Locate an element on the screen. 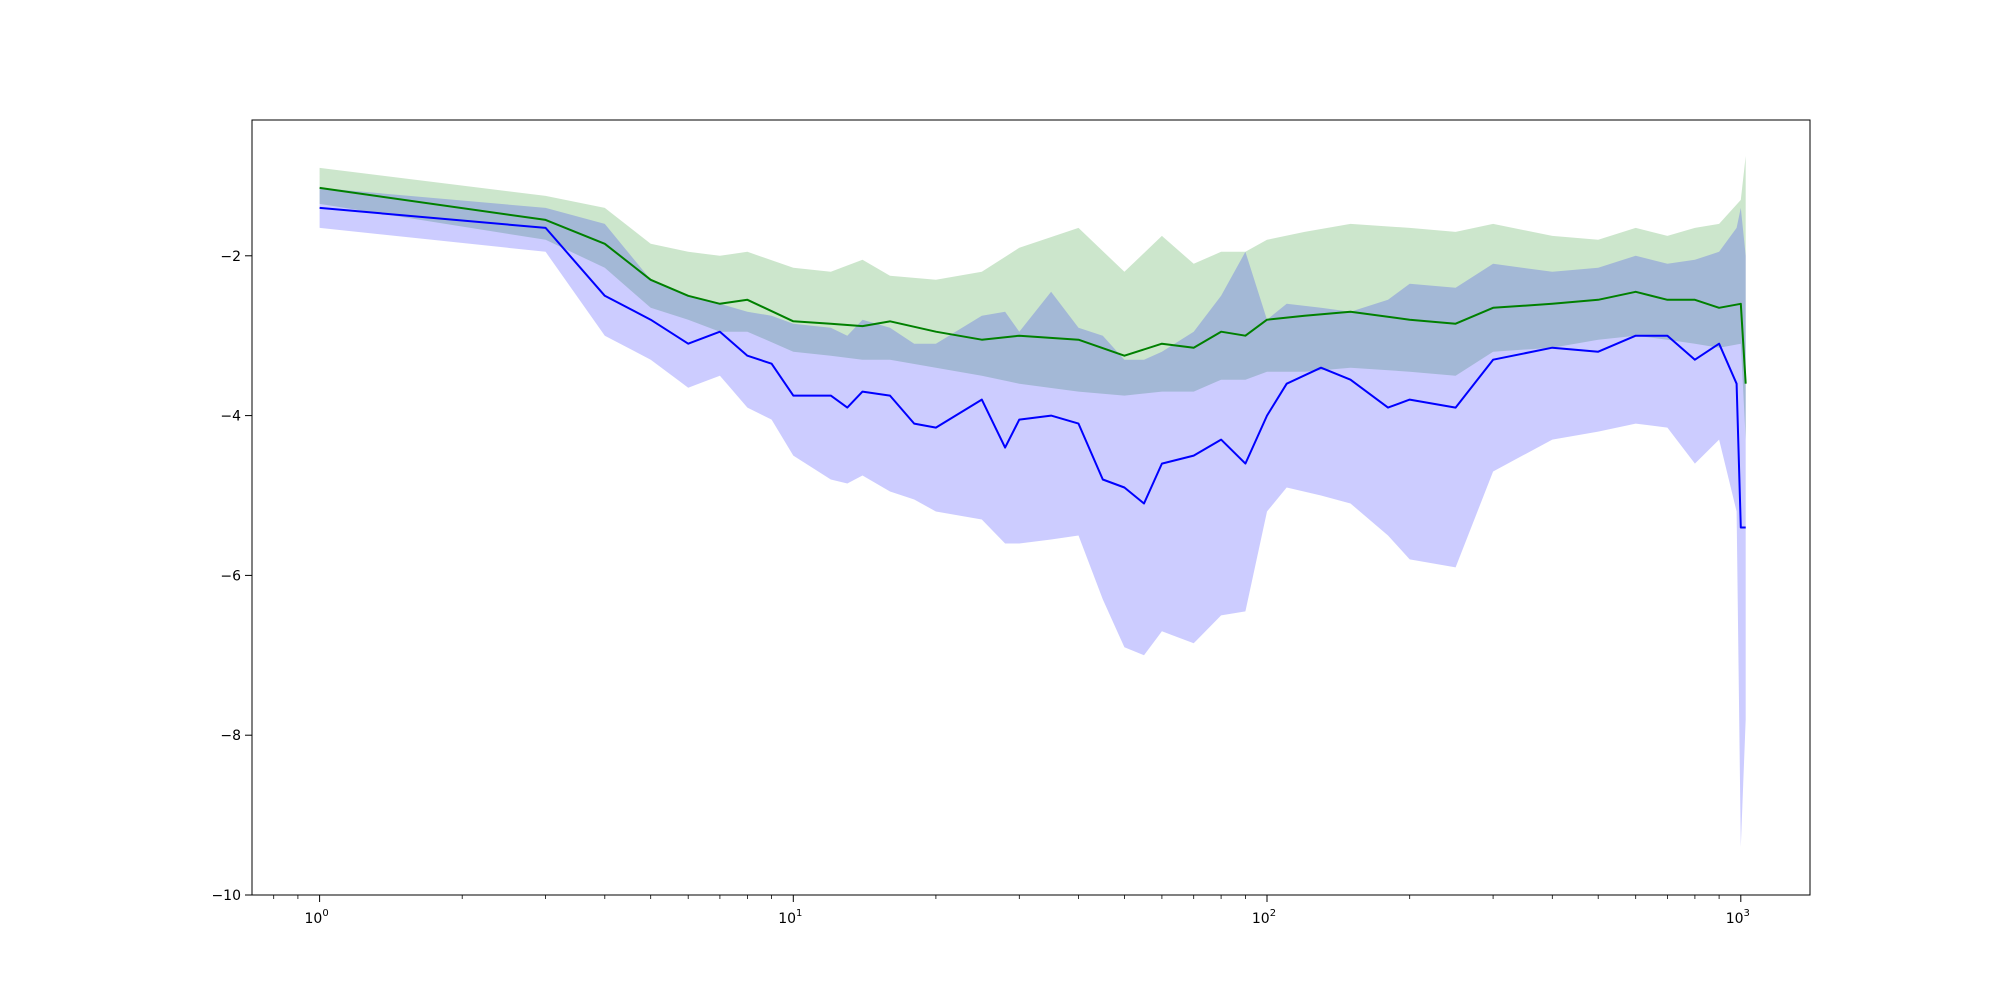  y-axis: −2 −4 −6 −8 −10 is located at coordinates (231, 576).